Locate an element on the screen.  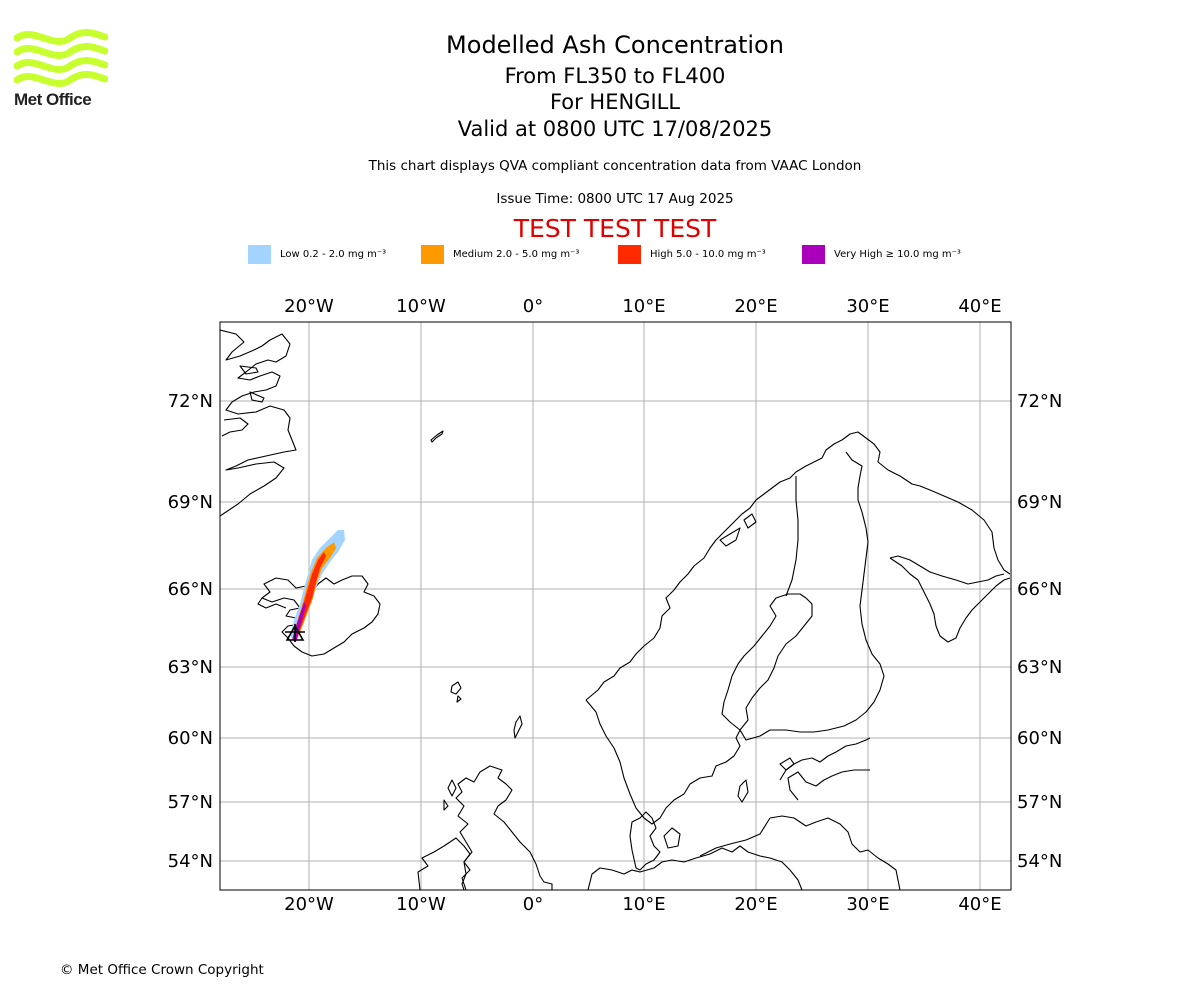
lon-label-bottom: 10°E is located at coordinates (643, 904).